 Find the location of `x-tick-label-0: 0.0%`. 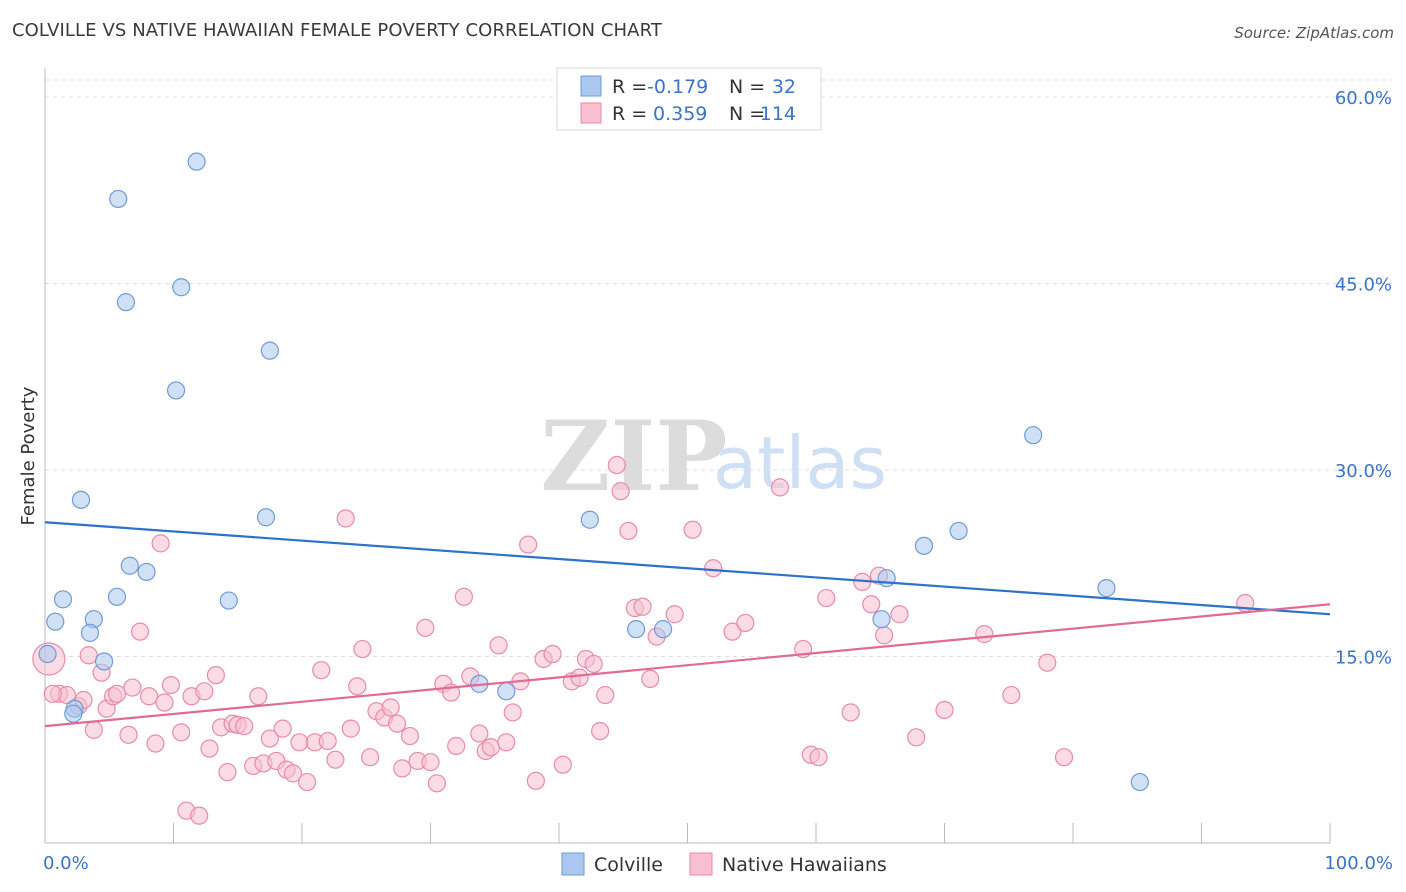

x-tick-label-0: 0.0% is located at coordinates (66, 863).